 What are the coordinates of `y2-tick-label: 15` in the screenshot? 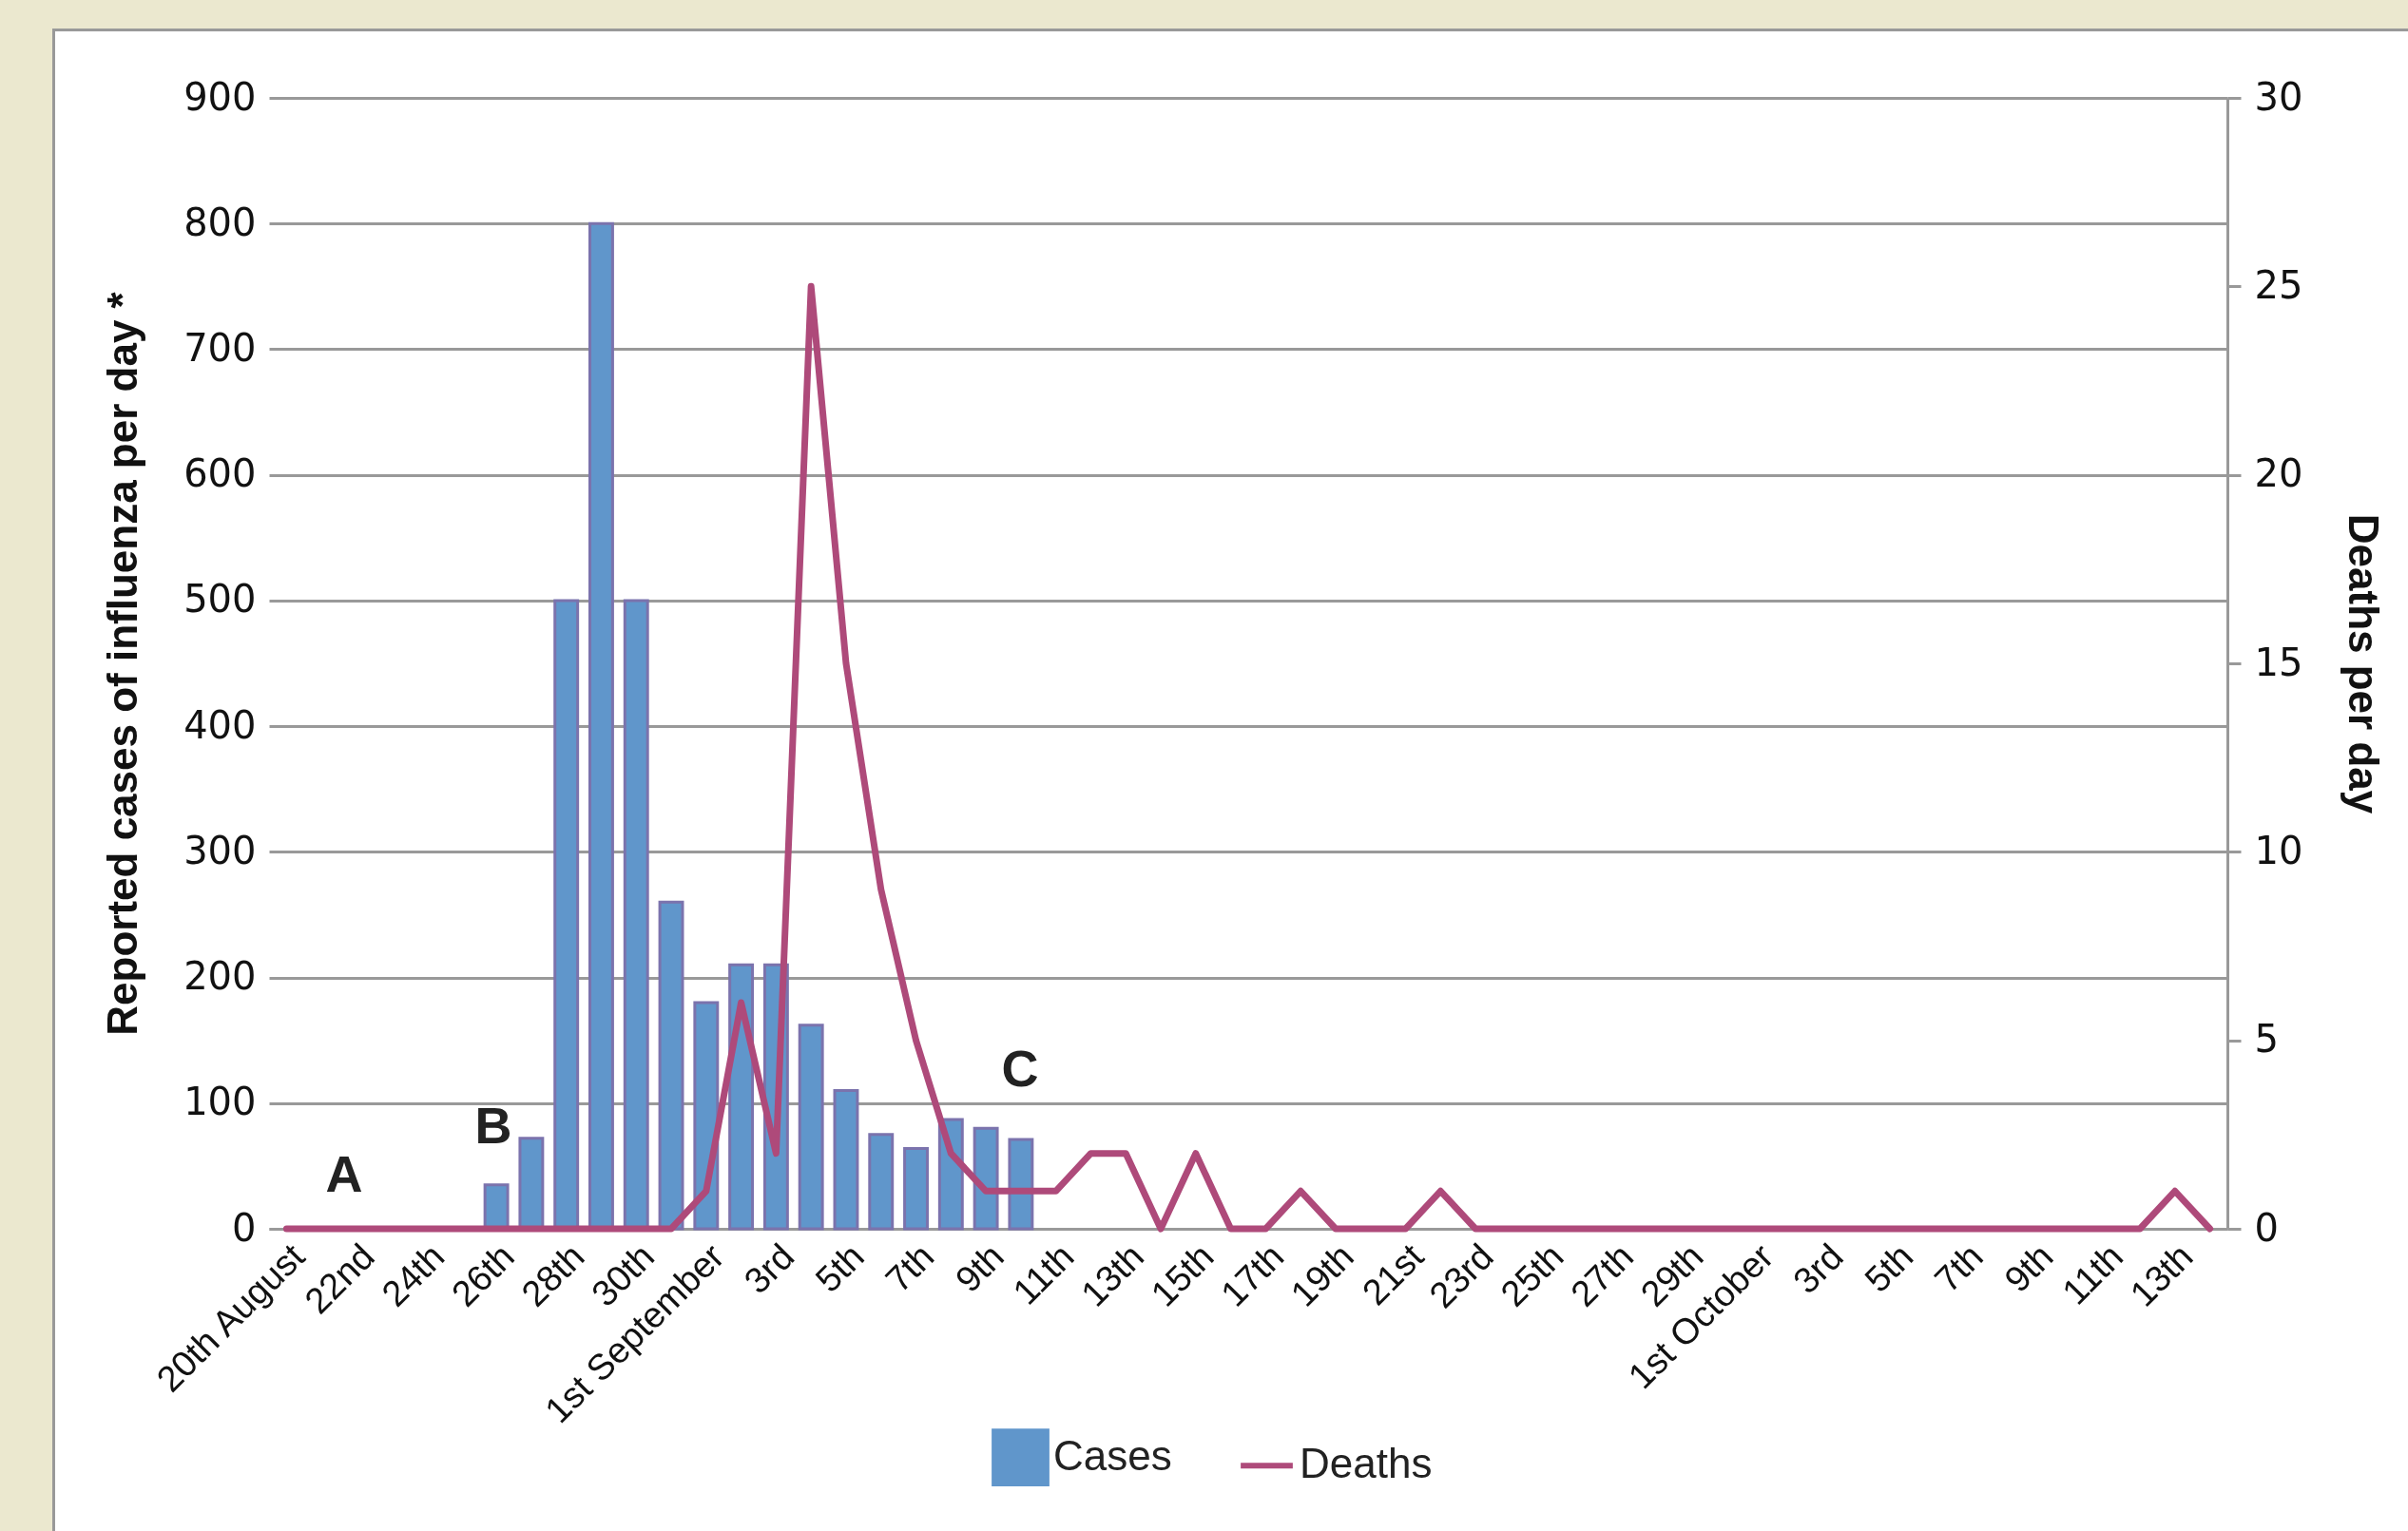 It's located at (2278, 662).